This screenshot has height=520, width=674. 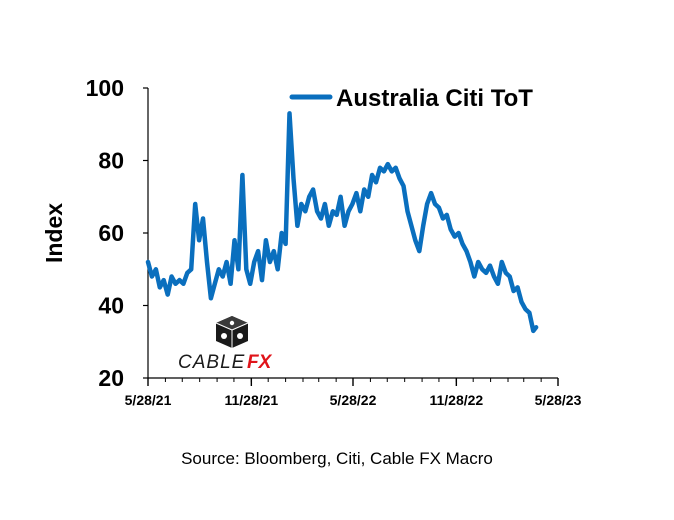 What do you see at coordinates (111, 233) in the screenshot?
I see `y-tick-label: 60` at bounding box center [111, 233].